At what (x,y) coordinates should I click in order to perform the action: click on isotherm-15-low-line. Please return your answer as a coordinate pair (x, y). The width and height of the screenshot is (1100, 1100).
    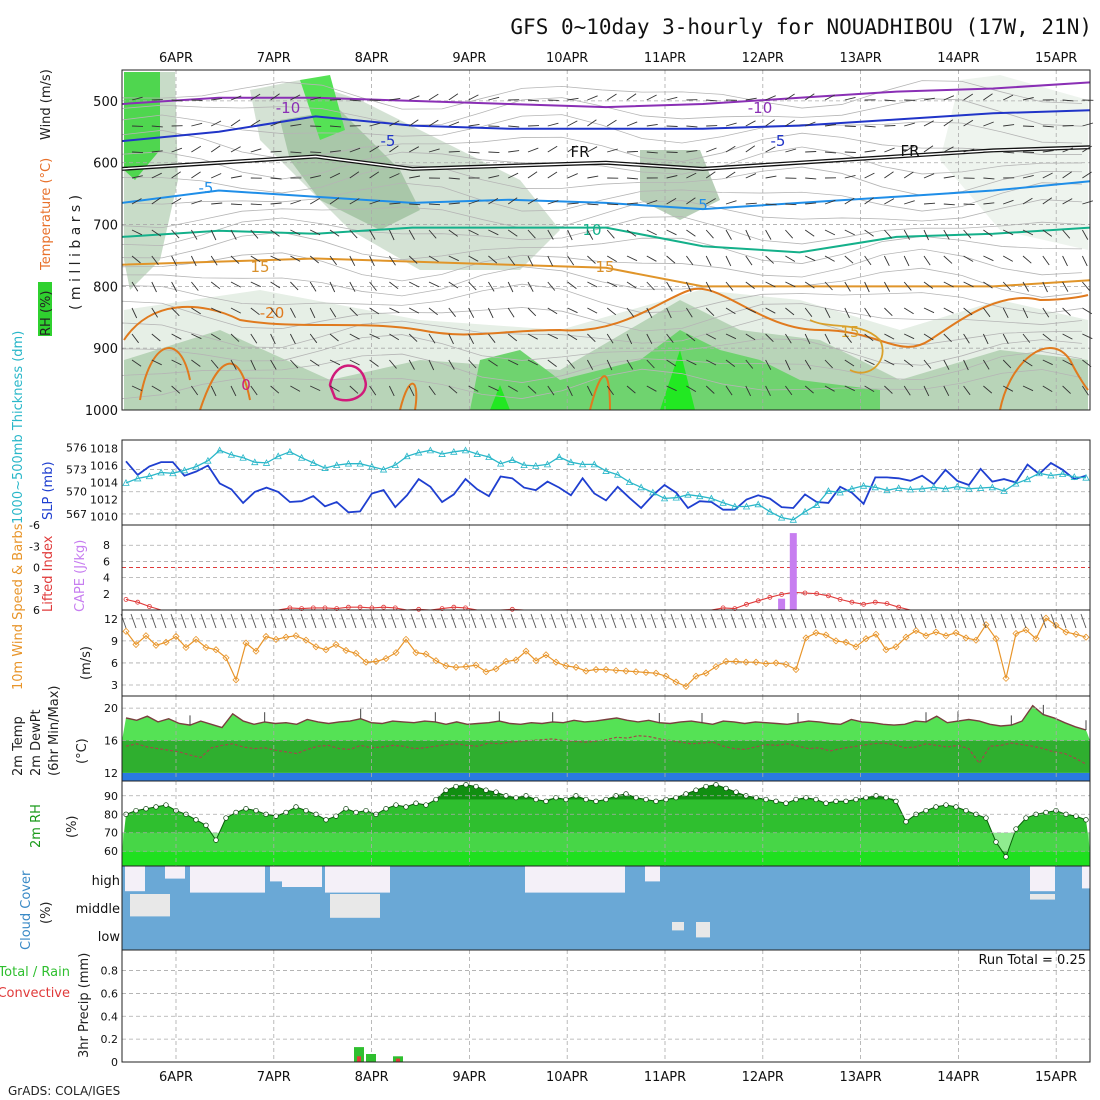
    Looking at the image, I should click on (846, 346).